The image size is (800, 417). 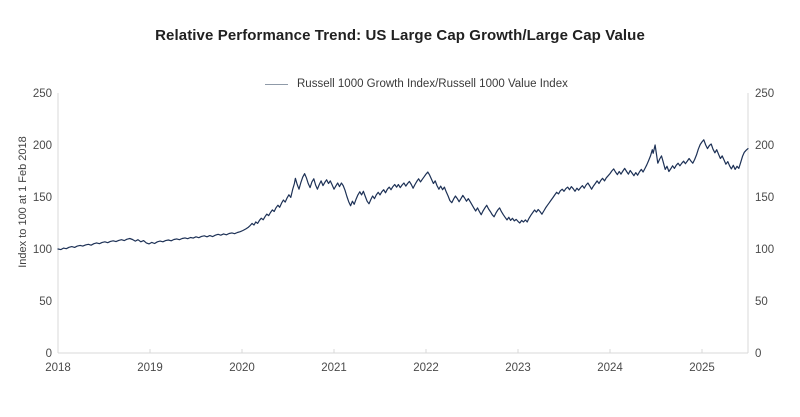 I want to click on y-tick-label-right: 50, so click(x=761, y=302).